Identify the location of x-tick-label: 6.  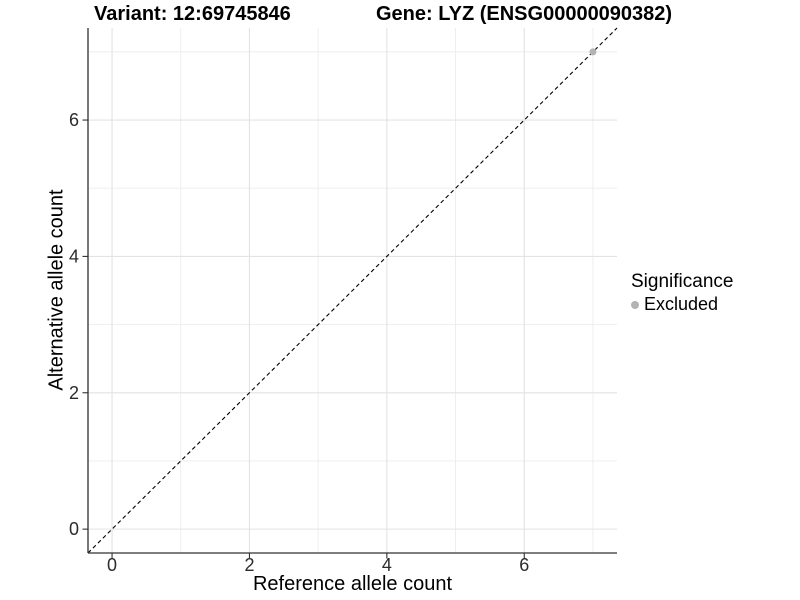
(524, 565).